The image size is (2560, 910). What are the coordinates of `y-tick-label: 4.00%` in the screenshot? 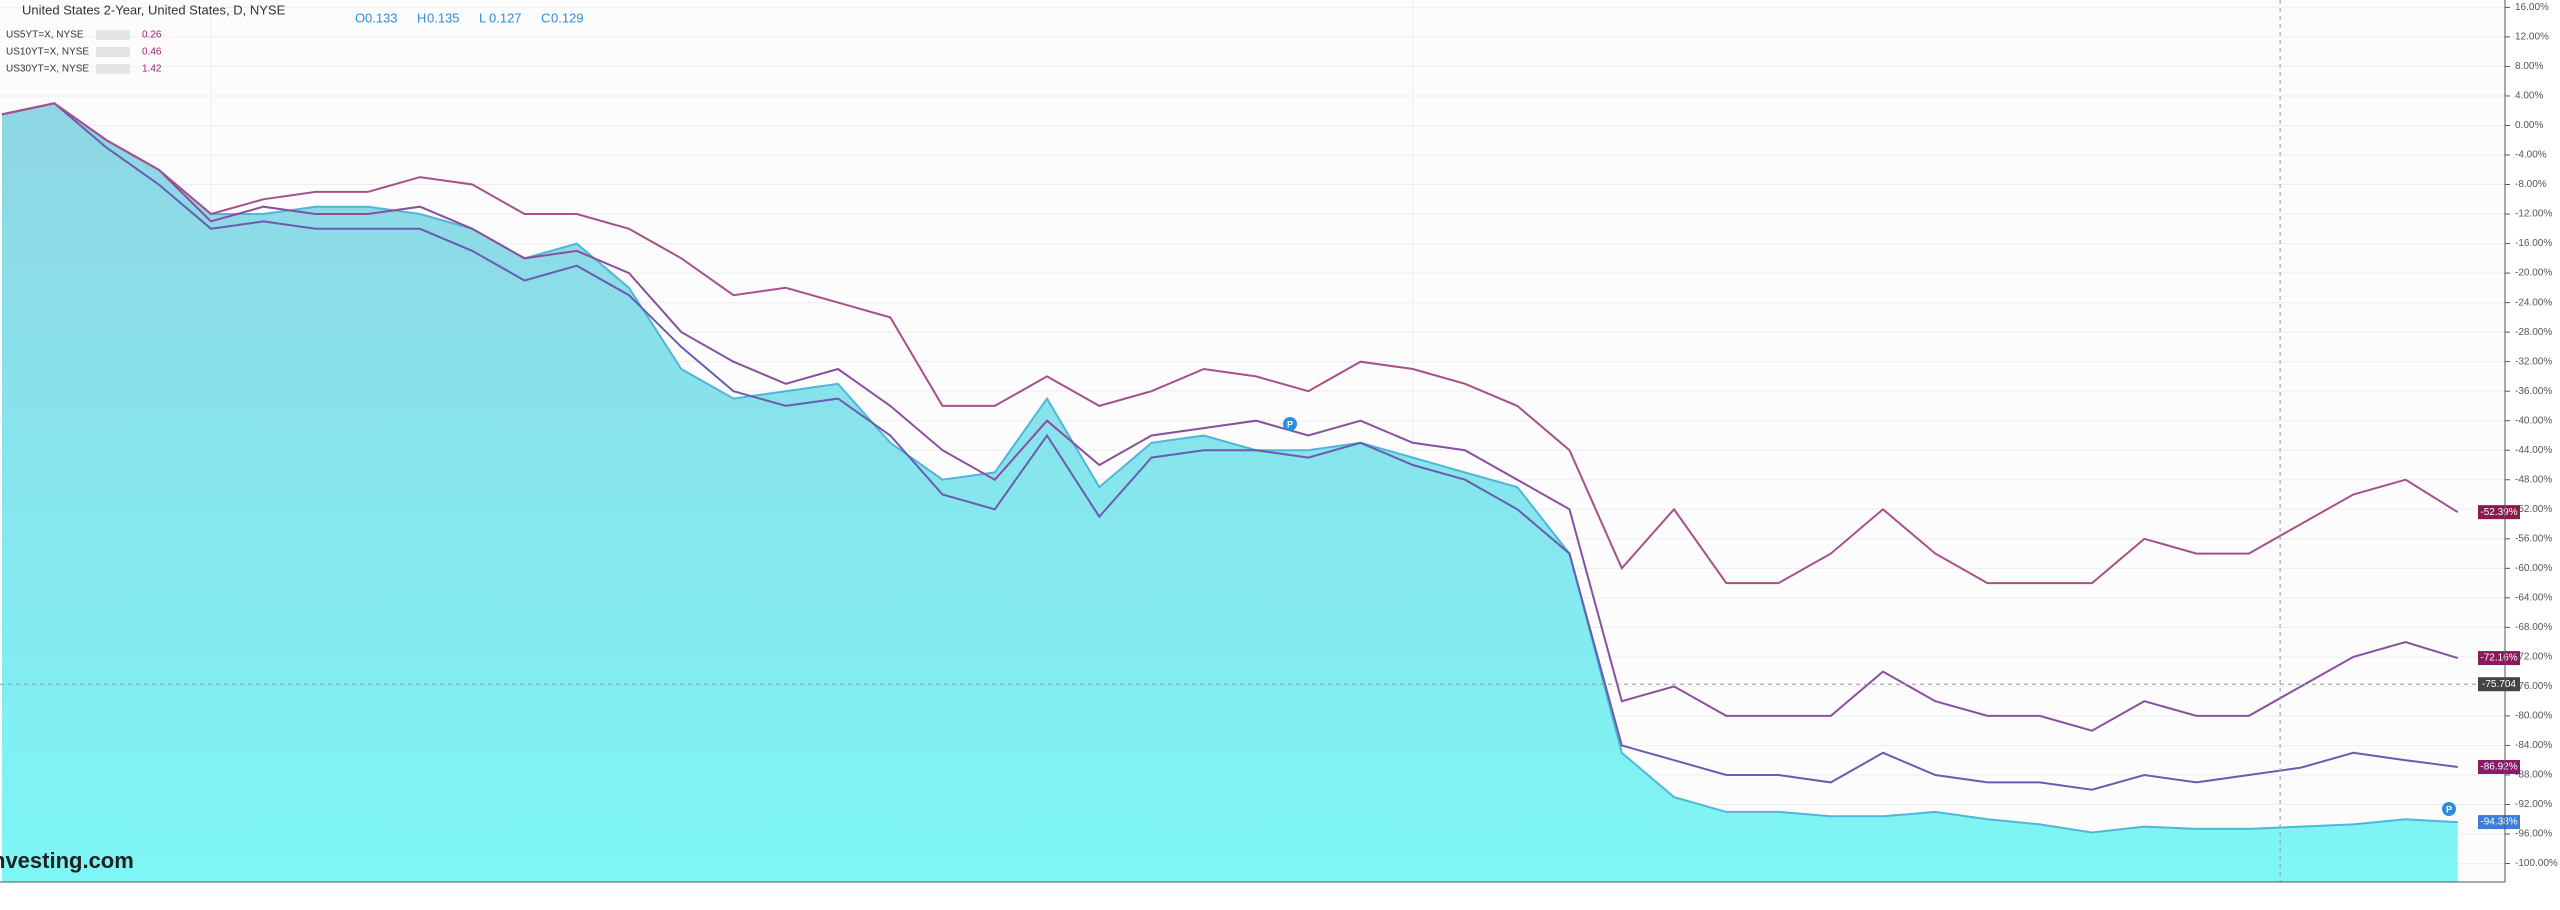 It's located at (2529, 96).